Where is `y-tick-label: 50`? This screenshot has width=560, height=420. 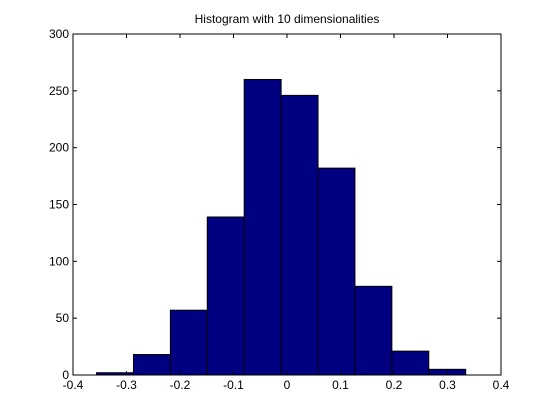 y-tick-label: 50 is located at coordinates (63, 318).